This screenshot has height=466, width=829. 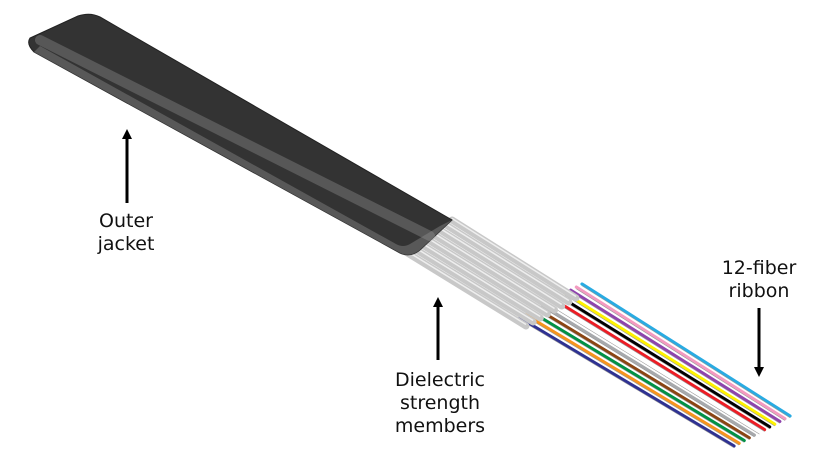 I want to click on label-outer-jacket-line1: Outer, so click(x=126, y=221).